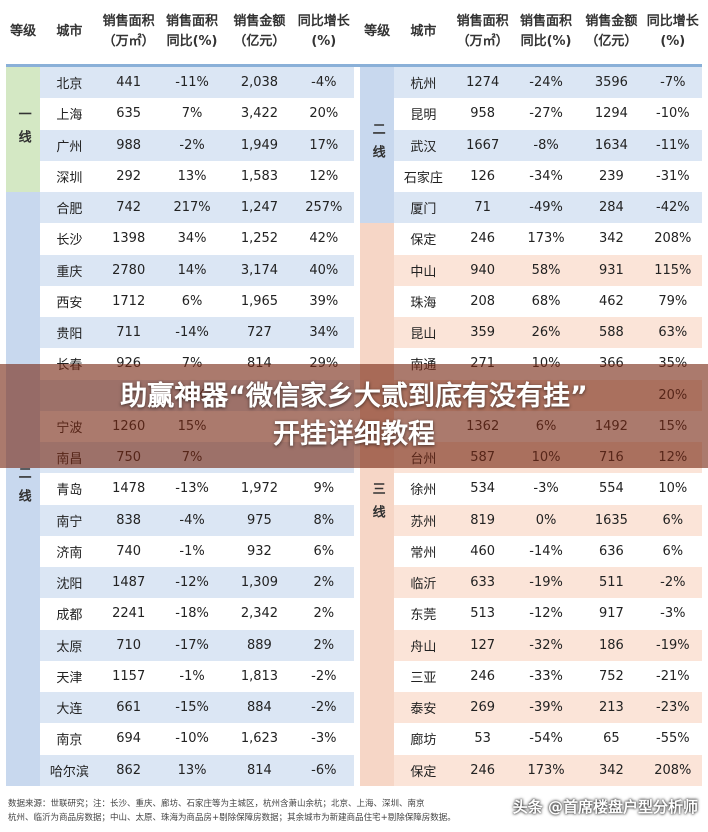 This screenshot has width=708, height=832. I want to click on left-area-cell: 1157, so click(128, 676).